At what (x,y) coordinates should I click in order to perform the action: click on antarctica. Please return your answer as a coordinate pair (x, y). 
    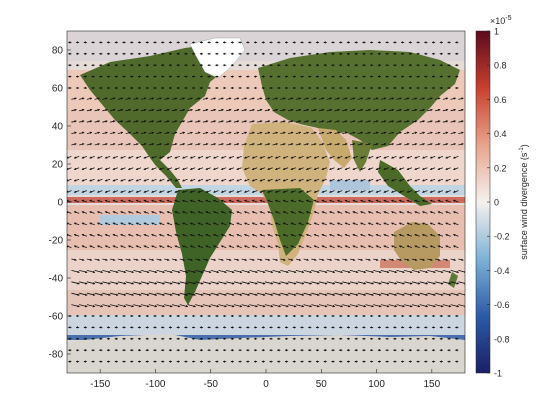
    Looking at the image, I should click on (266, 353).